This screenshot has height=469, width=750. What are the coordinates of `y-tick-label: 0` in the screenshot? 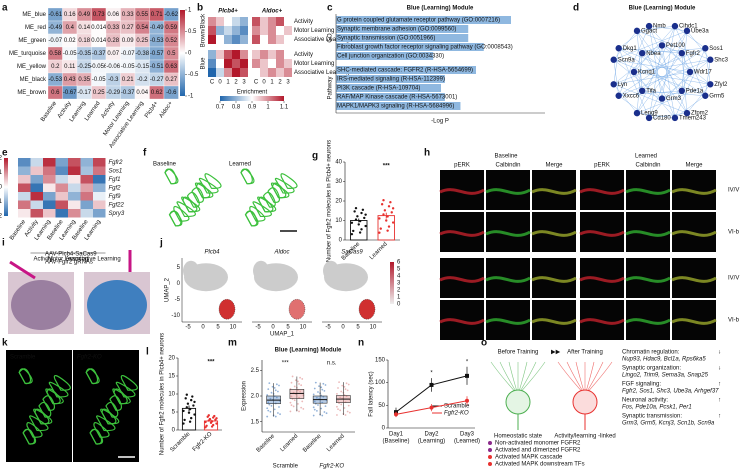 It's located at (341, 241).